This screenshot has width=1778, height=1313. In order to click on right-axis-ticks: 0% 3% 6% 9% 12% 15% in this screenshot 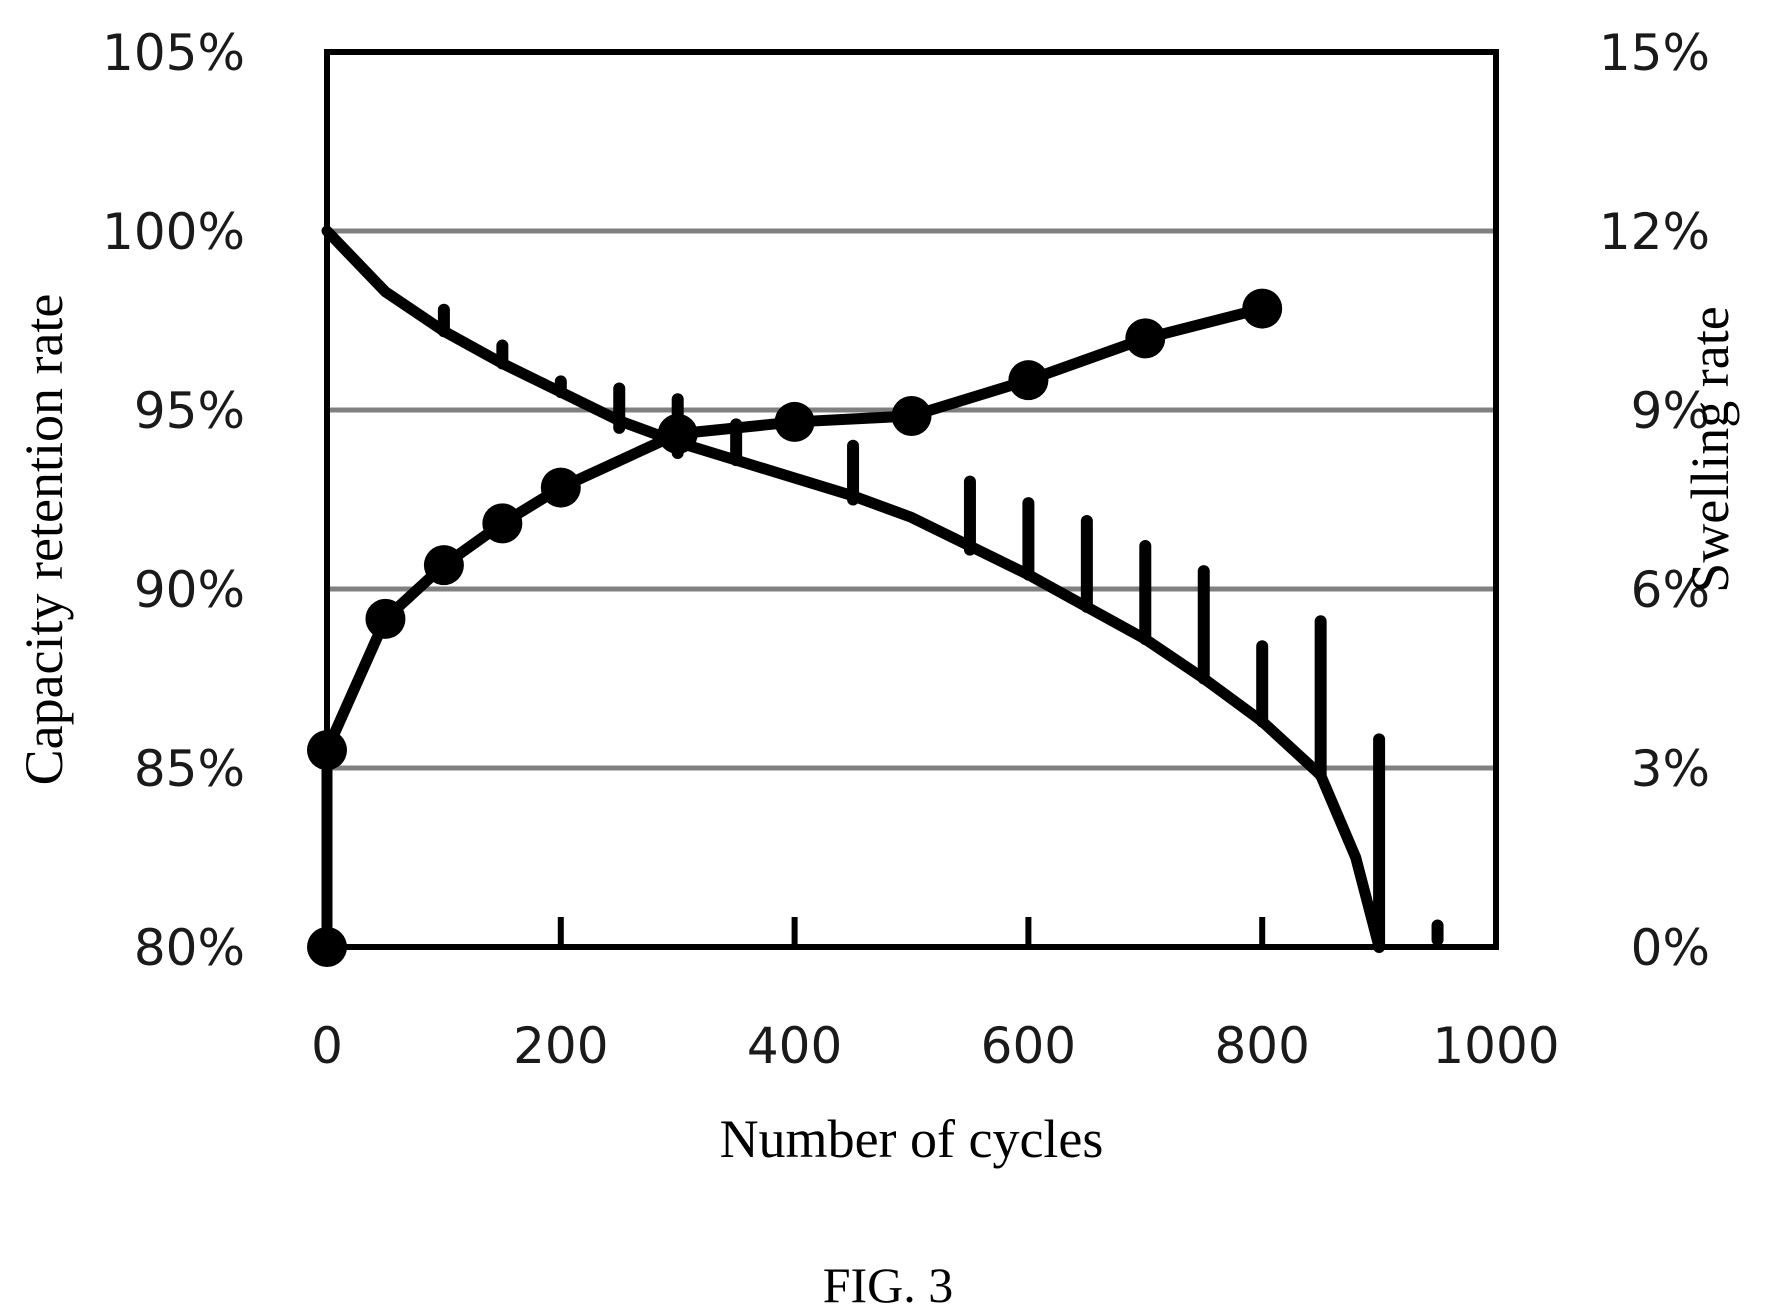, I will do `click(1654, 500)`.